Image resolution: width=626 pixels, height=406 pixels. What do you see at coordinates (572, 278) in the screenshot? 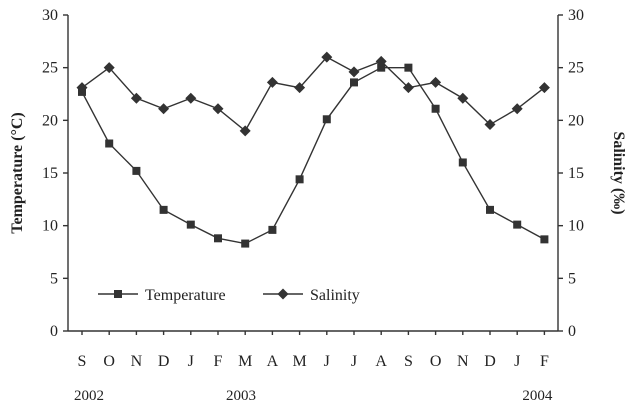
I see `y-tick-label-right: 5` at bounding box center [572, 278].